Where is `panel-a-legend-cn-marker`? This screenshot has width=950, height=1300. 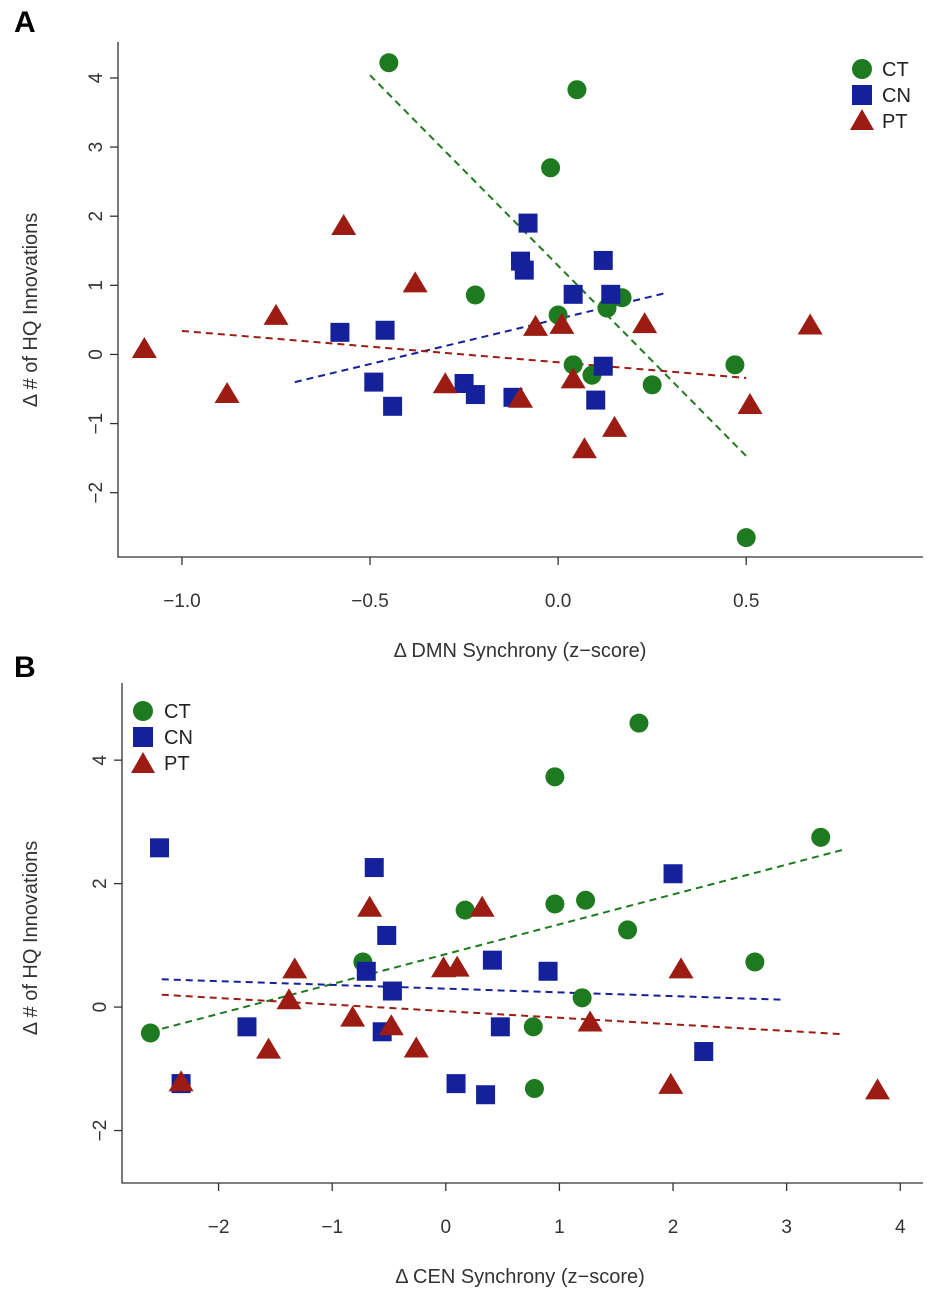 panel-a-legend-cn-marker is located at coordinates (862, 95).